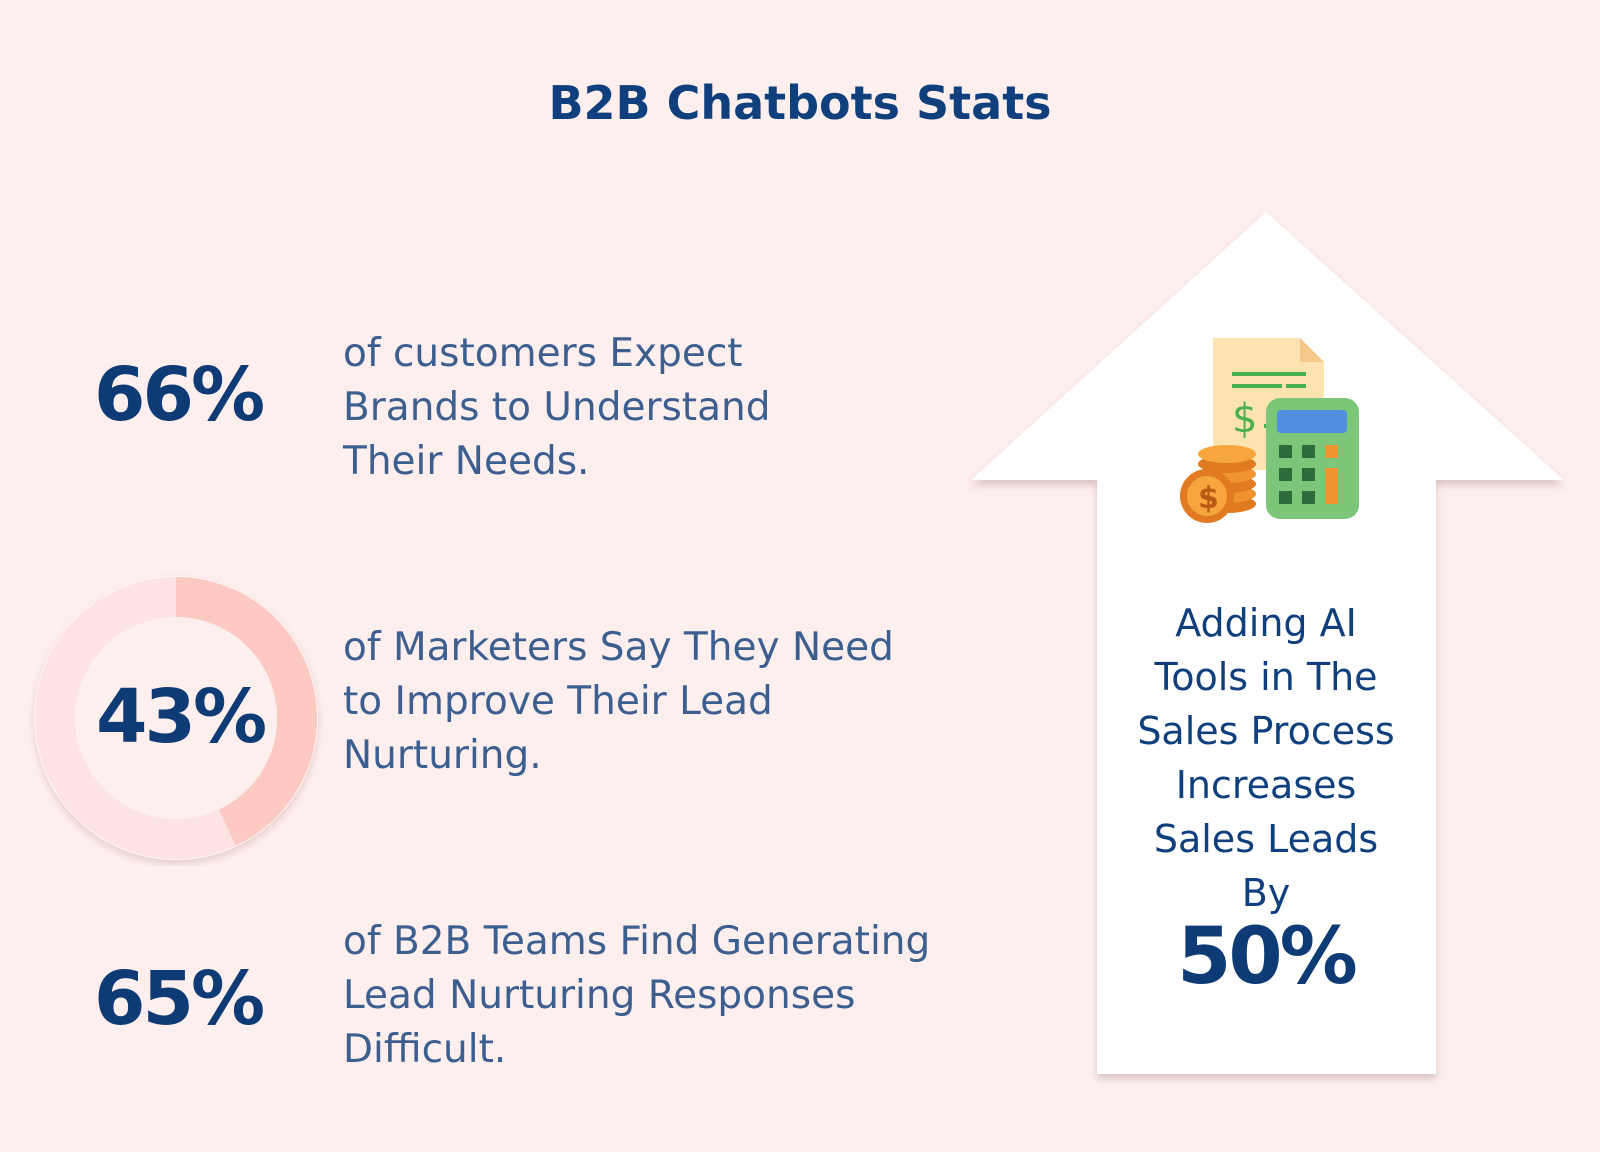 This screenshot has height=1152, width=1600. I want to click on arrow-description-line: Adding AI, so click(1266, 623).